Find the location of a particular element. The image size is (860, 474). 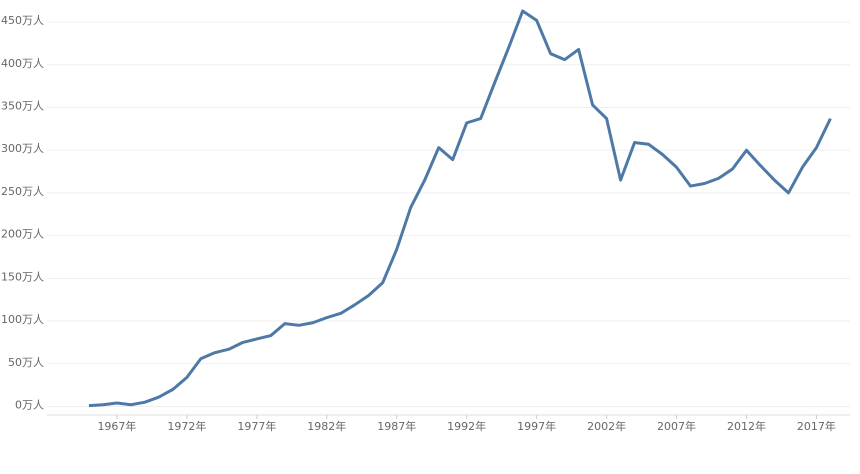

y-tick-label: 350万人 is located at coordinates (22, 106).